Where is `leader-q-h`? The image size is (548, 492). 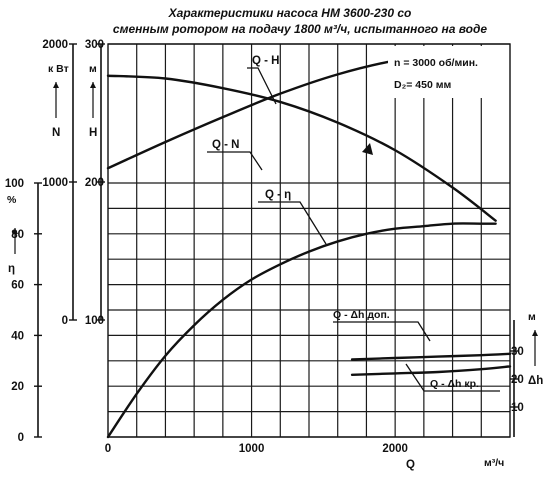
leader-q-h is located at coordinates (262, 86).